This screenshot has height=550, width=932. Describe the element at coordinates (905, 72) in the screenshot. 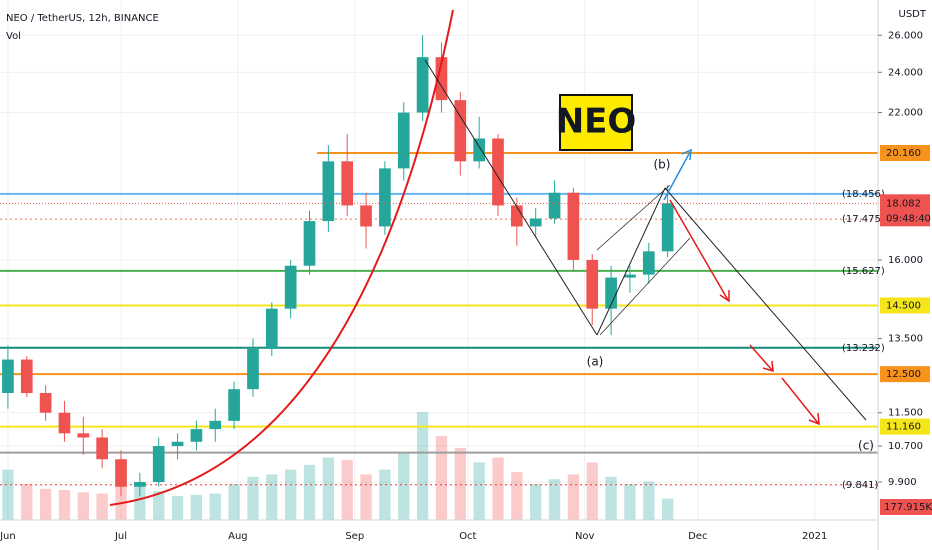

I see `y-tick-label: 24.000` at that location.